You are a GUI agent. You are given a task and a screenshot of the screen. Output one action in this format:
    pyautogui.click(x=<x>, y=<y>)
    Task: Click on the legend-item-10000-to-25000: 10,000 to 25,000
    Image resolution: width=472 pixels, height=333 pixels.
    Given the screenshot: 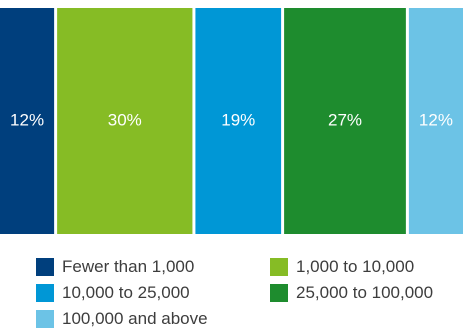 What is the action you would take?
    pyautogui.click(x=113, y=293)
    